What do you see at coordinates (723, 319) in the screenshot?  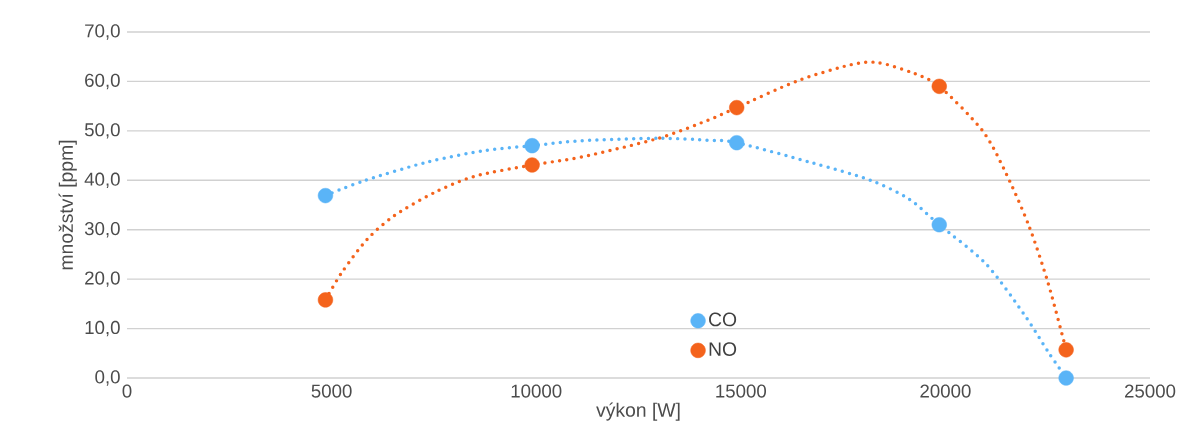 I see `legend-label: CO` at bounding box center [723, 319].